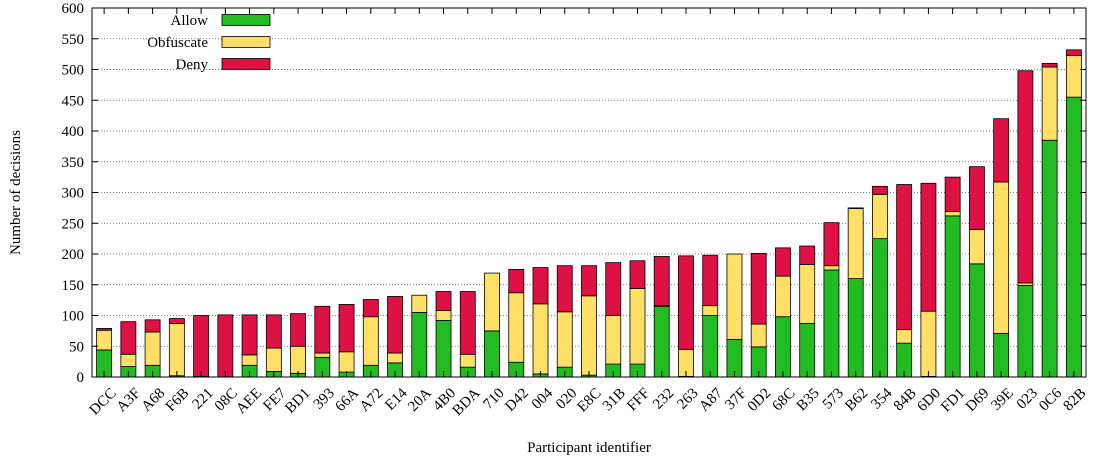  I want to click on x-tick-label: D42, so click(517, 400).